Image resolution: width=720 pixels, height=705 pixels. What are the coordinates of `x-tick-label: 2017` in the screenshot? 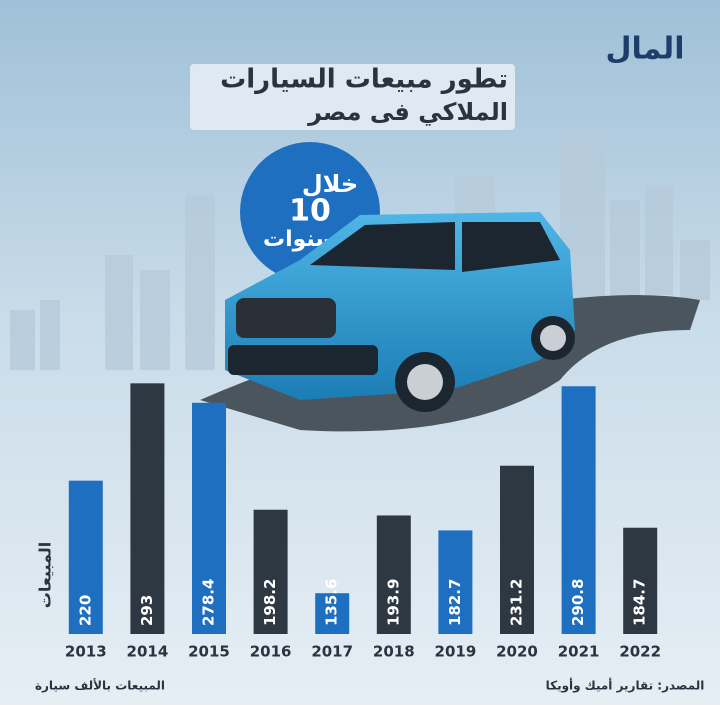 It's located at (332, 652).